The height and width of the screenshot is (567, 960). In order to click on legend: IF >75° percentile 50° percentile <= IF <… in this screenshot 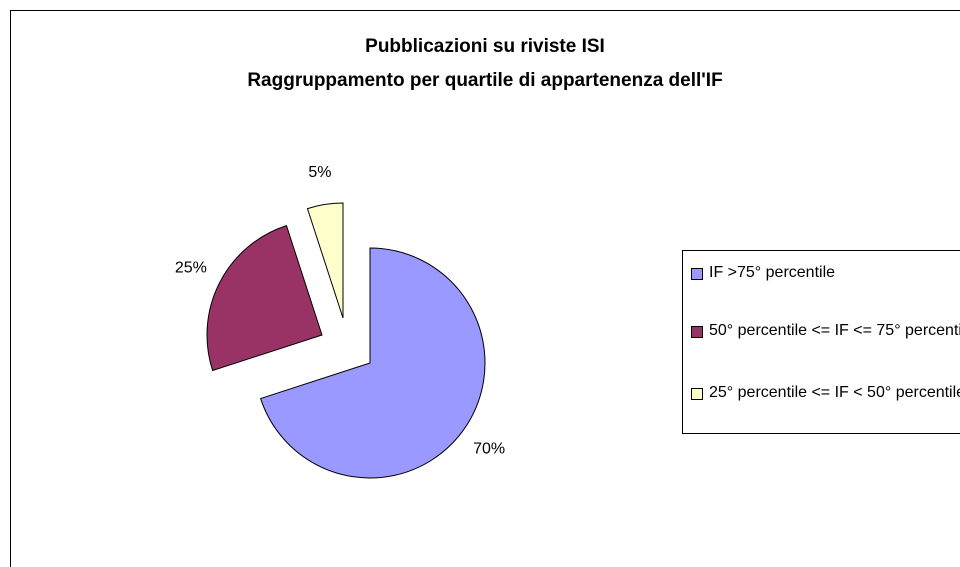, I will do `click(821, 342)`.